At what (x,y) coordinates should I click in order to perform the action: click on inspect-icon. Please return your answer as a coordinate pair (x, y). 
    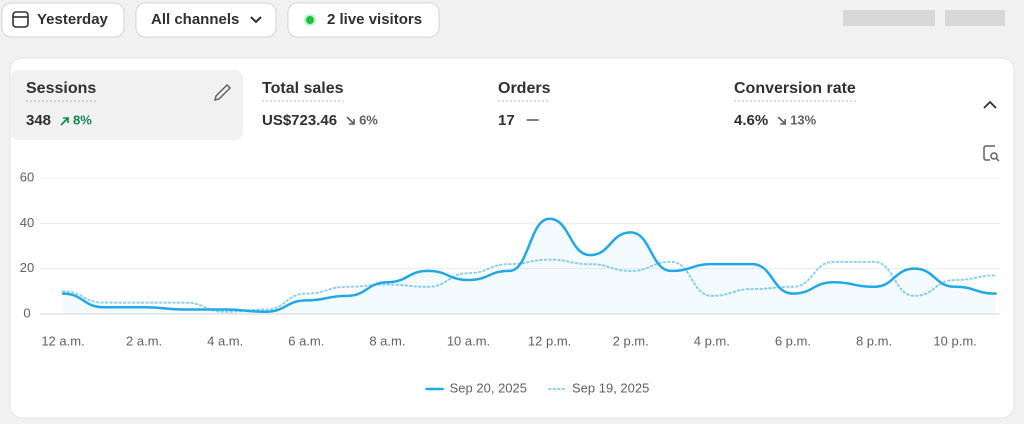
    Looking at the image, I should click on (991, 153).